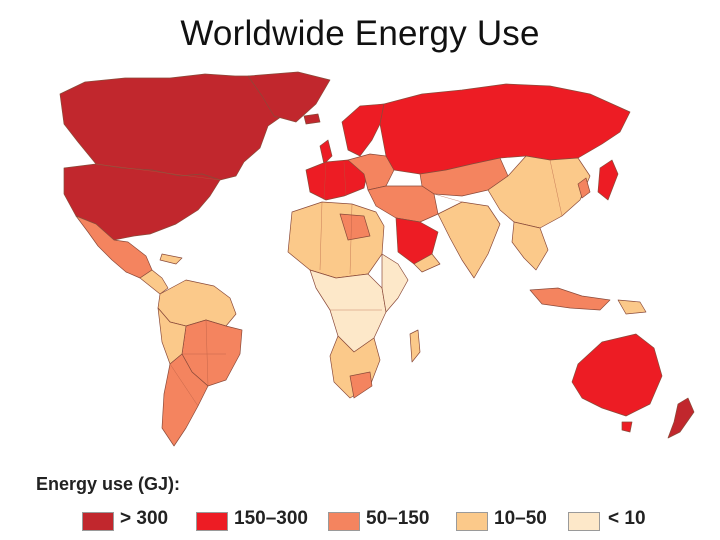 The width and height of the screenshot is (720, 540). I want to click on region-east-africa, so click(395, 283).